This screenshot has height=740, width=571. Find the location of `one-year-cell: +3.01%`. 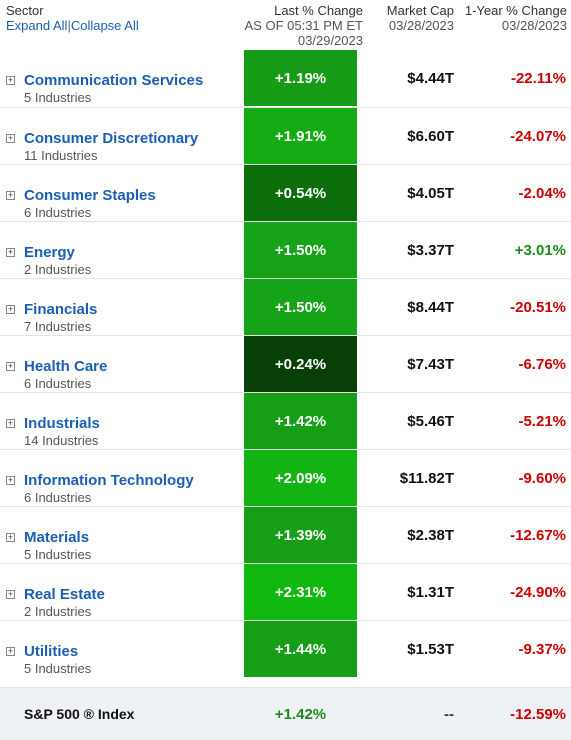

one-year-cell: +3.01% is located at coordinates (540, 250).